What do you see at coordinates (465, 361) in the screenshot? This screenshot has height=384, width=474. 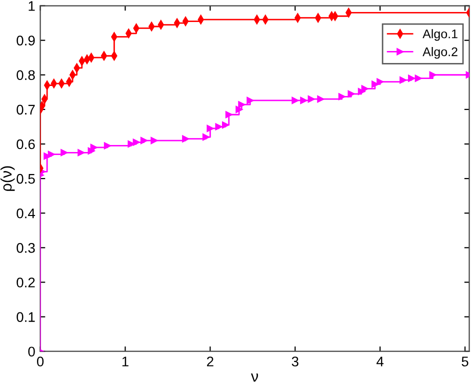 I see `x-tick-label: 5` at bounding box center [465, 361].